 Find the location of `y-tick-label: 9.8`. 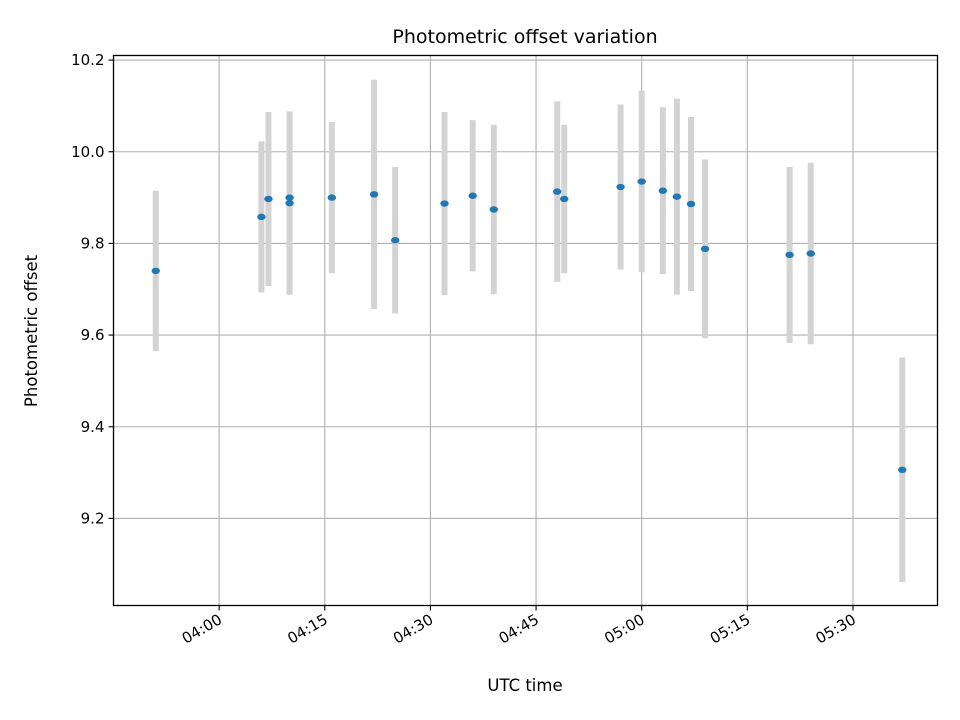

y-tick-label: 9.8 is located at coordinates (93, 243).